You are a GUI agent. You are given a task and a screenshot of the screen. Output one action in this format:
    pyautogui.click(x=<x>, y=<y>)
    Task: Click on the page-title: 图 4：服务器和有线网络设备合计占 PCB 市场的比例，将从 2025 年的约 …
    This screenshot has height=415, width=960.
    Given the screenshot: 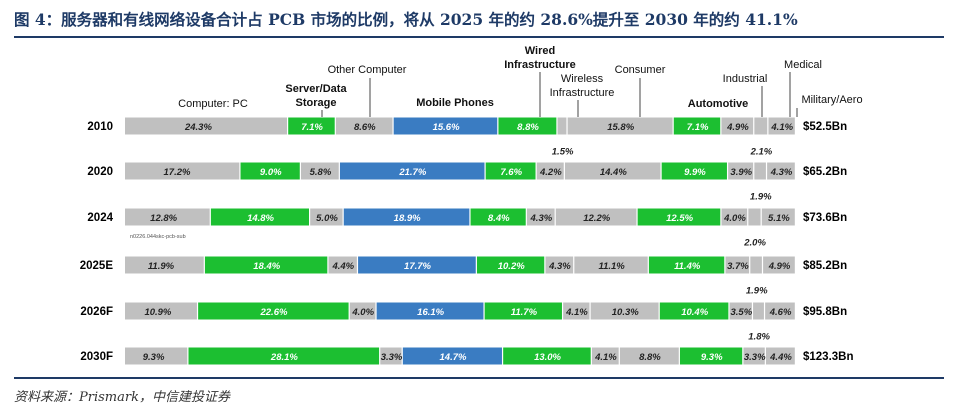 What is the action you would take?
    pyautogui.click(x=406, y=19)
    